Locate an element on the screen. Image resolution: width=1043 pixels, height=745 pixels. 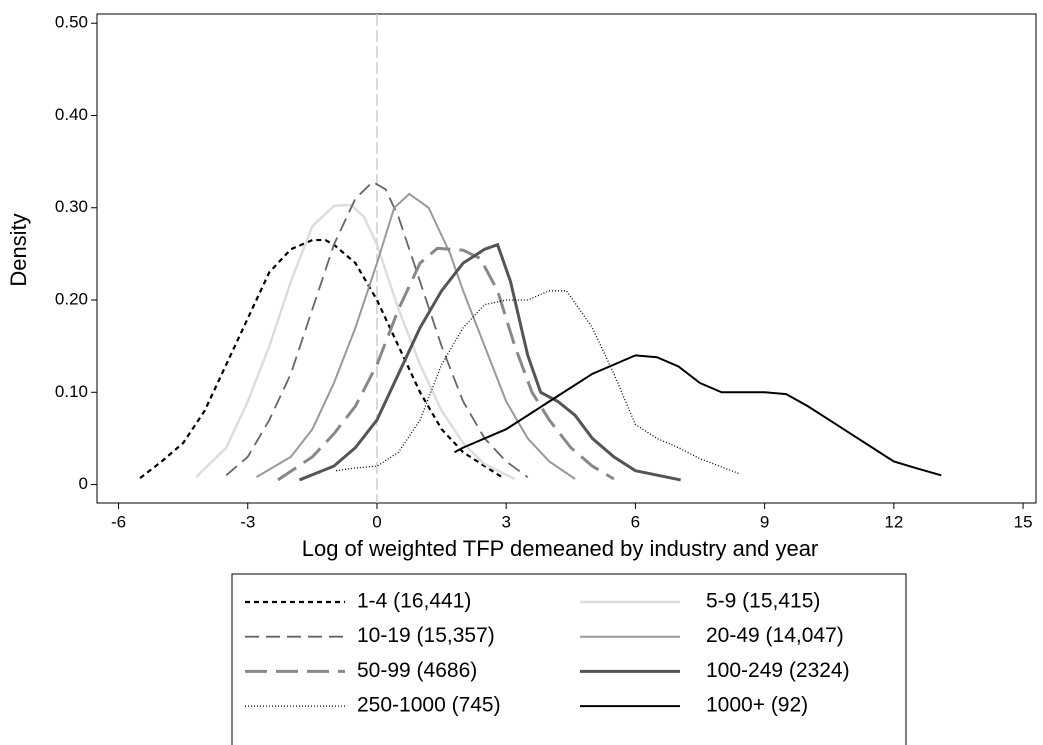
y-tick-label: 0.50 is located at coordinates (71, 22).